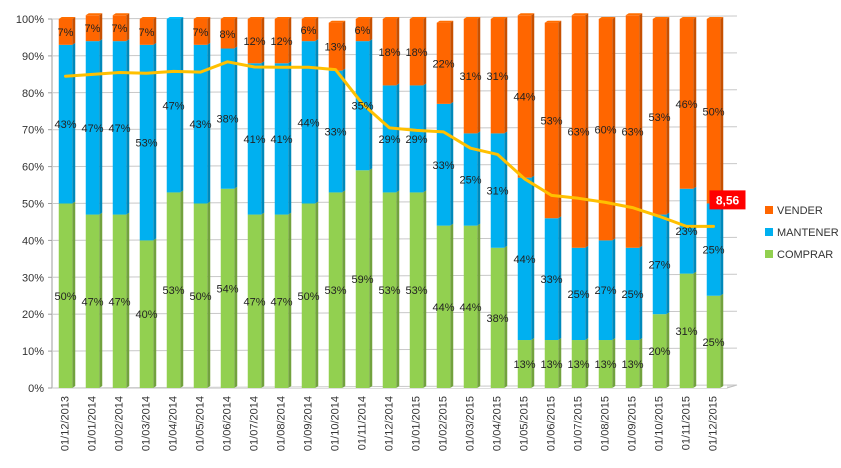 The width and height of the screenshot is (841, 468). What do you see at coordinates (120, 423) in the screenshot?
I see `x-tick-label: 01/02/2014` at bounding box center [120, 423].